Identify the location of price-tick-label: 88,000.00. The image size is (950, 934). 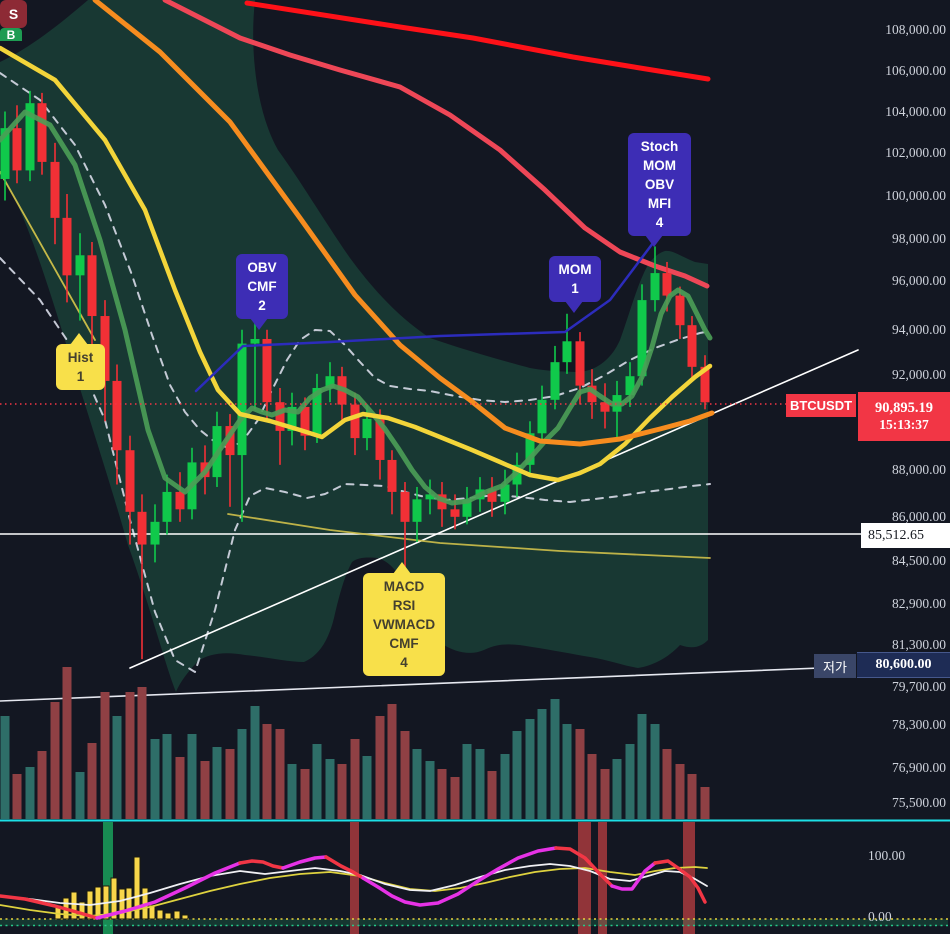
(919, 469).